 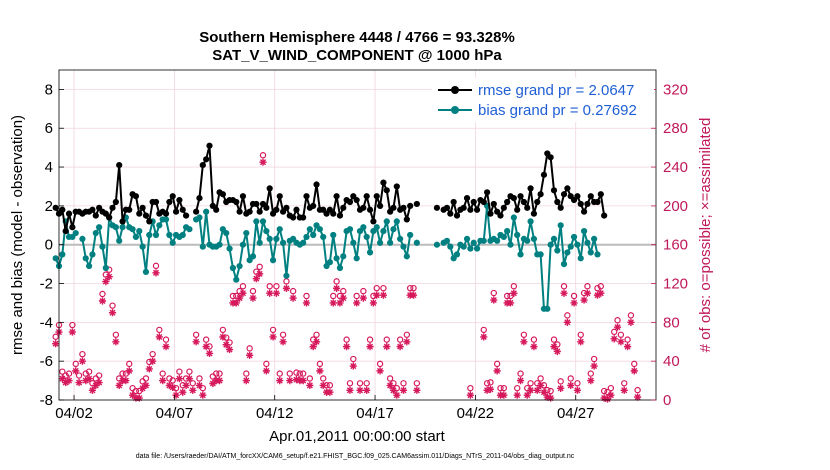 I want to click on y-tick-label-left: -6, so click(x=46, y=361).